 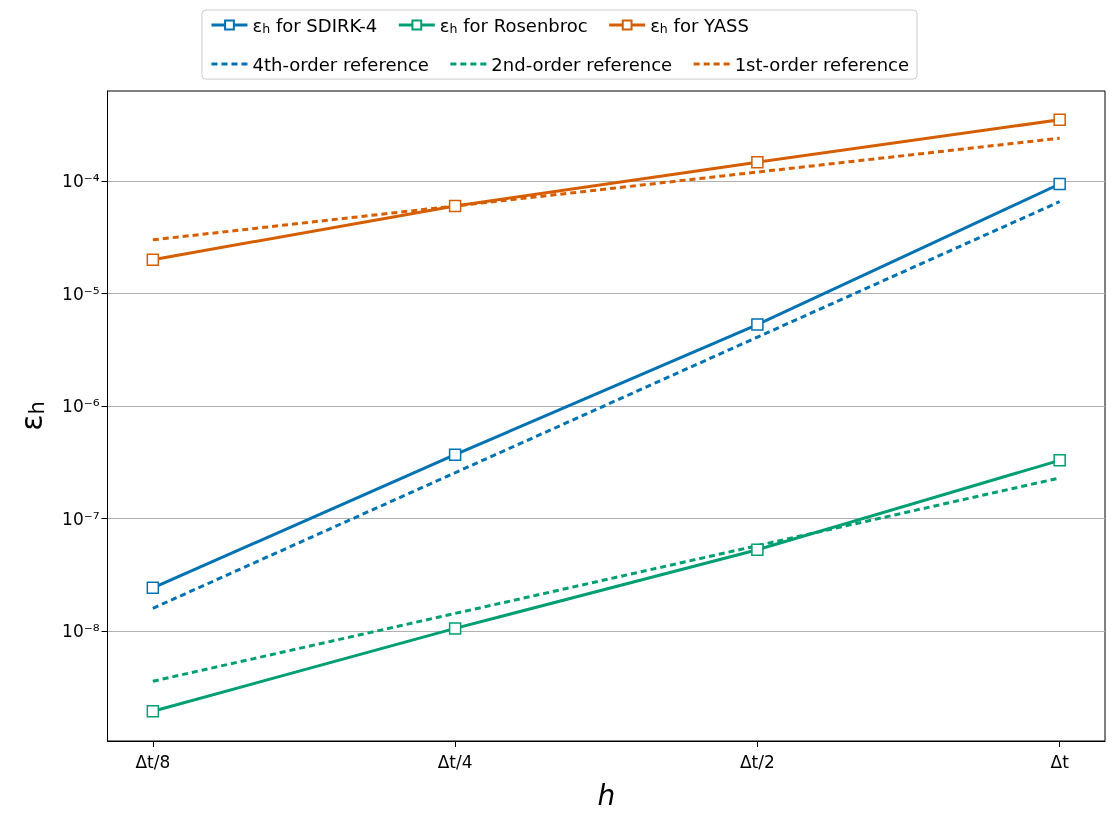 I want to click on legend-label: εh for Rosenbroc, so click(x=513, y=25).